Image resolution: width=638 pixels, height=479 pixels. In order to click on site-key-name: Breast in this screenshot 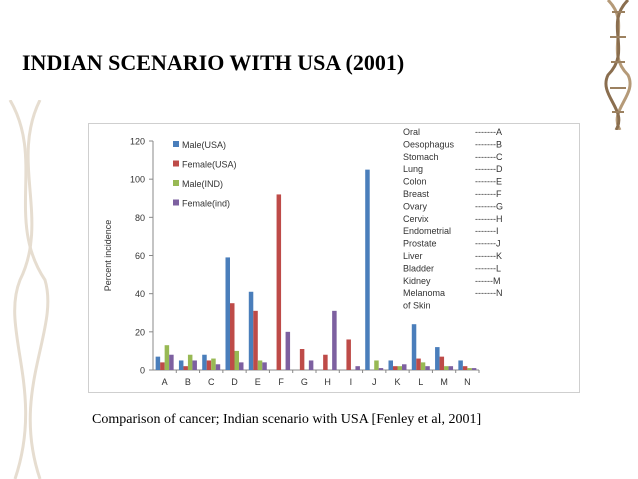, I will do `click(416, 194)`.